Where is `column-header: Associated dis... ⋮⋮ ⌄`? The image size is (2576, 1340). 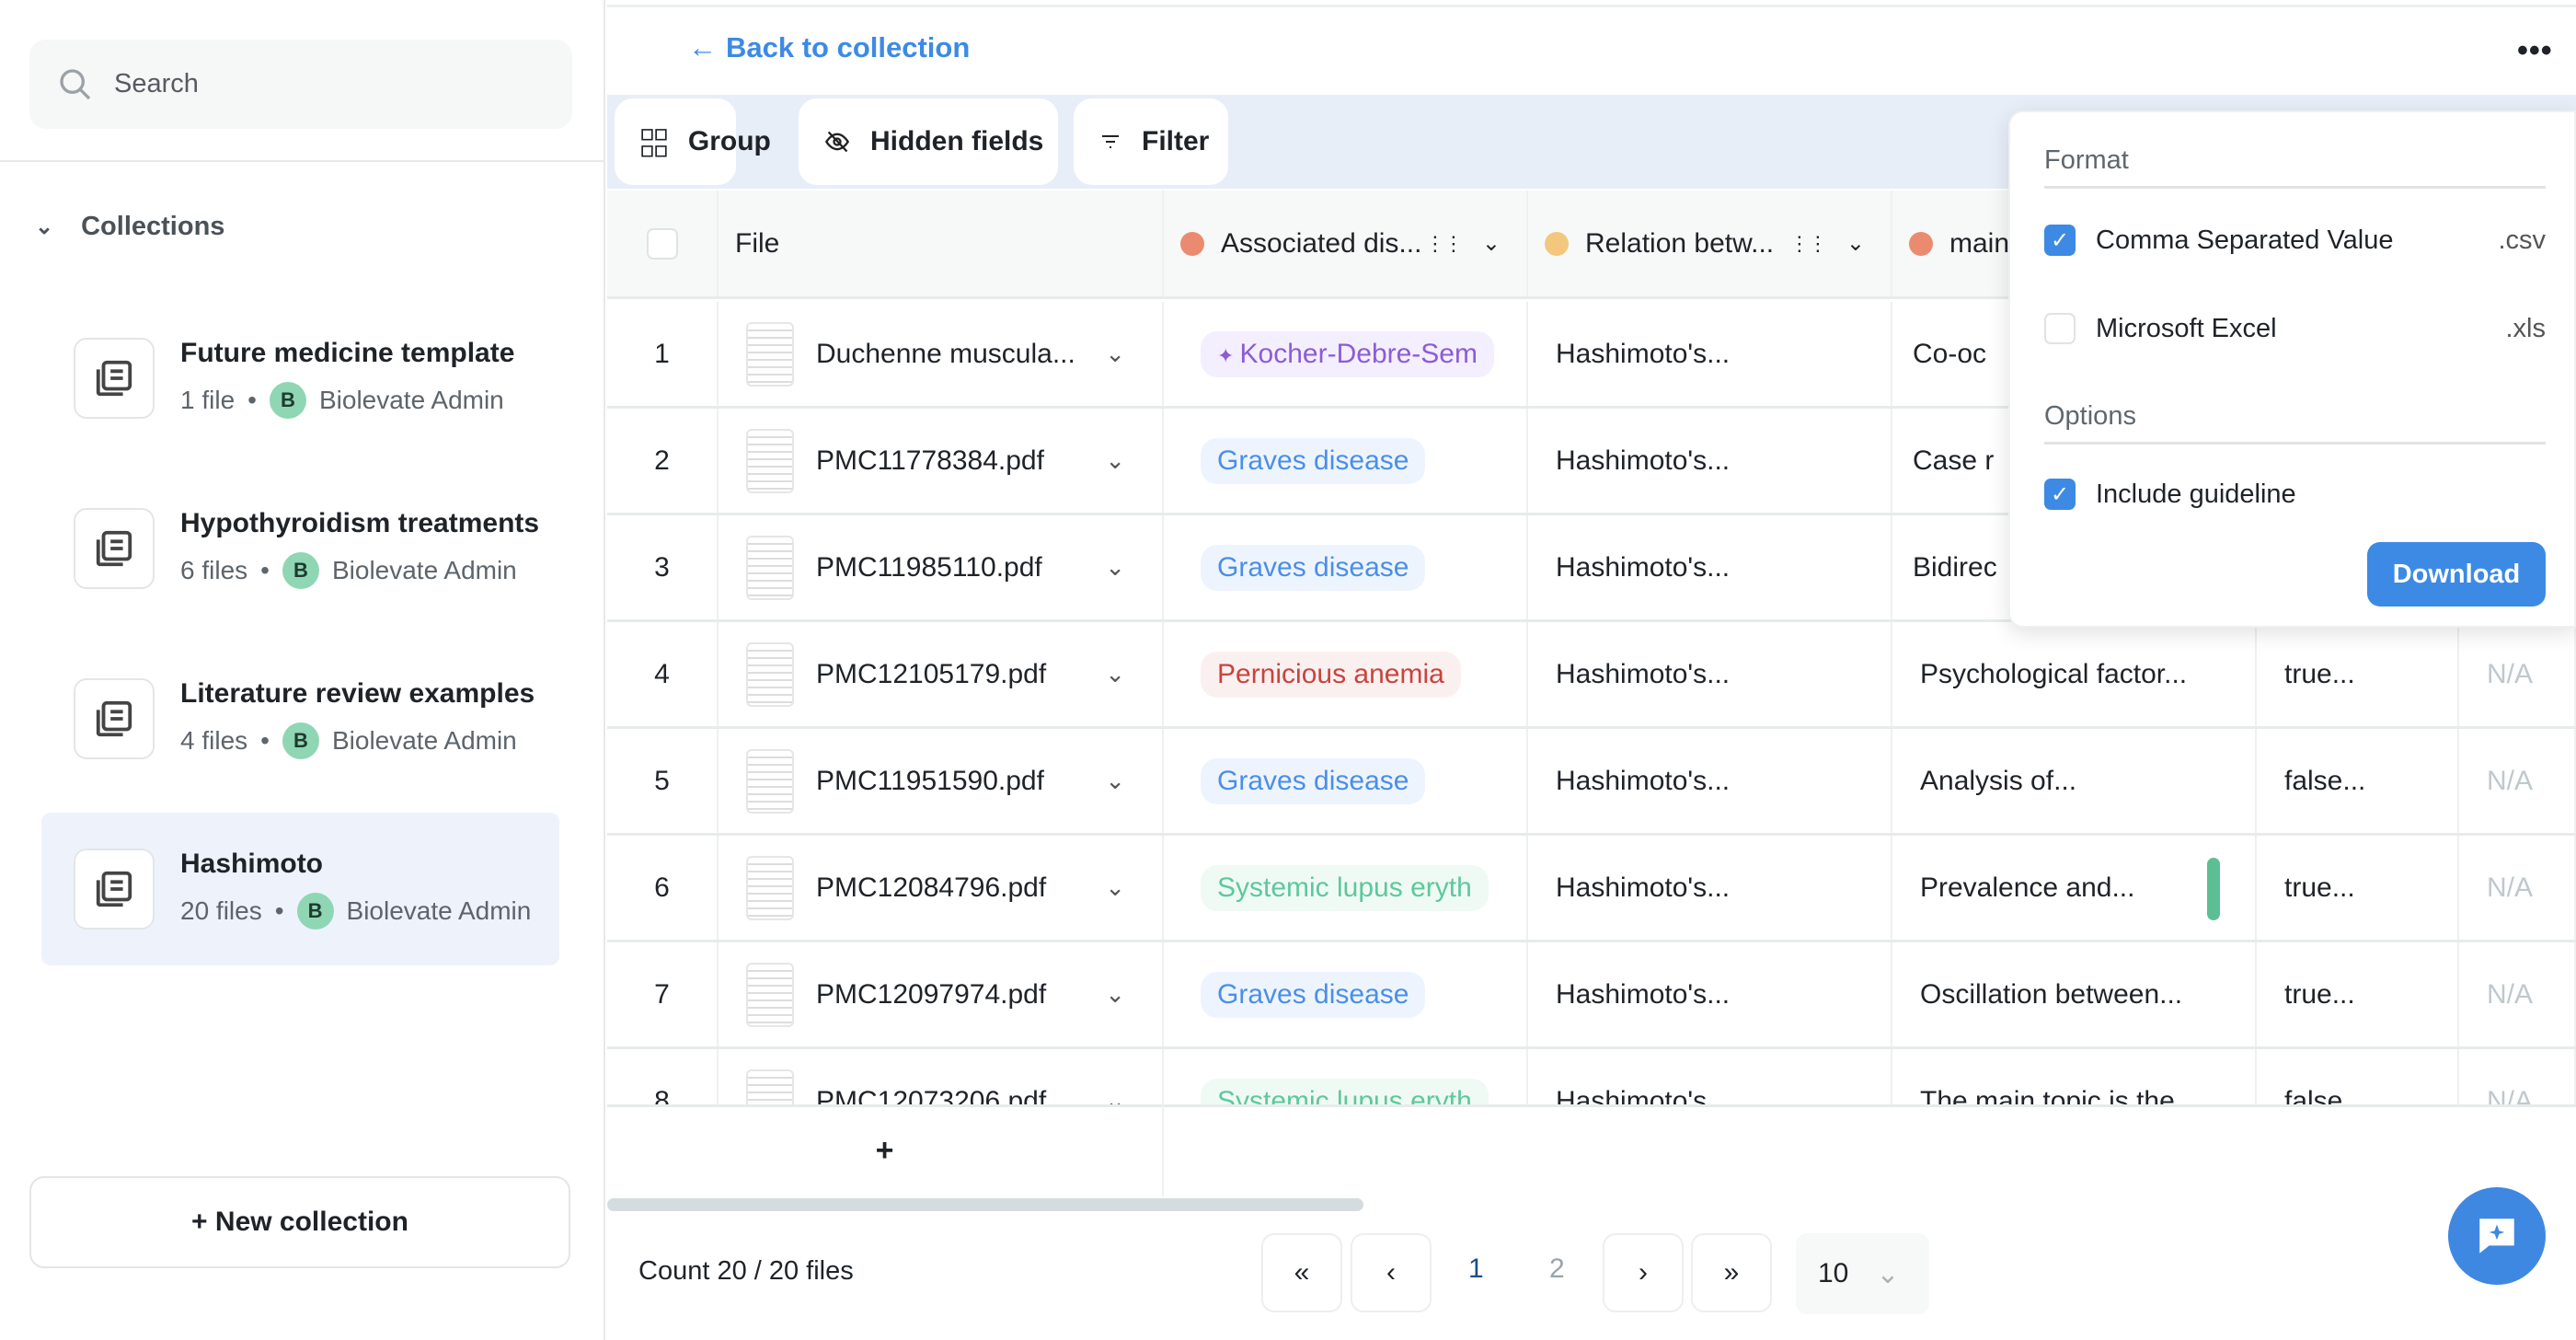 column-header: Associated dis... ⋮⋮ ⌄ is located at coordinates (1346, 243).